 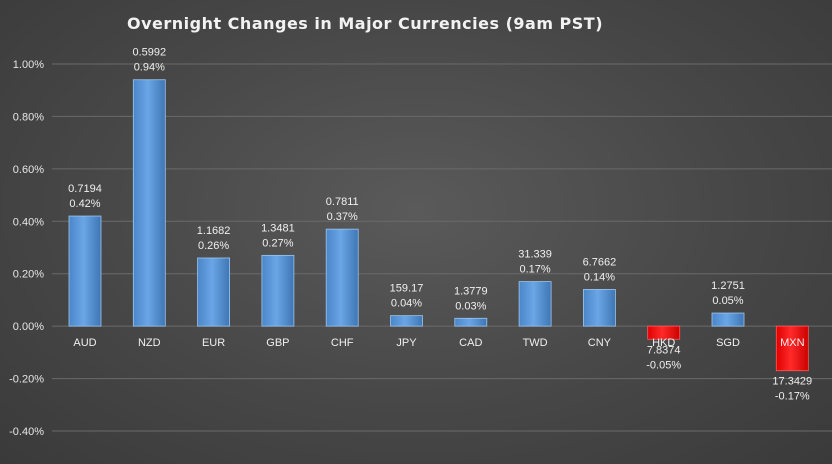 What do you see at coordinates (342, 217) in the screenshot?
I see `change-label: 0.37%` at bounding box center [342, 217].